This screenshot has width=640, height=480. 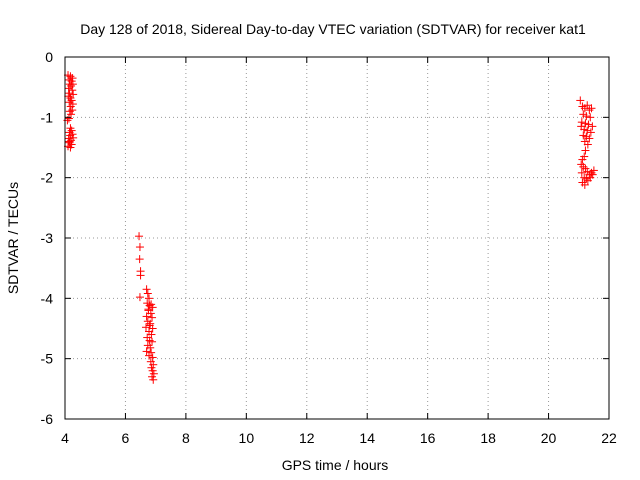 I want to click on y-tick-label: 0, so click(x=49, y=57).